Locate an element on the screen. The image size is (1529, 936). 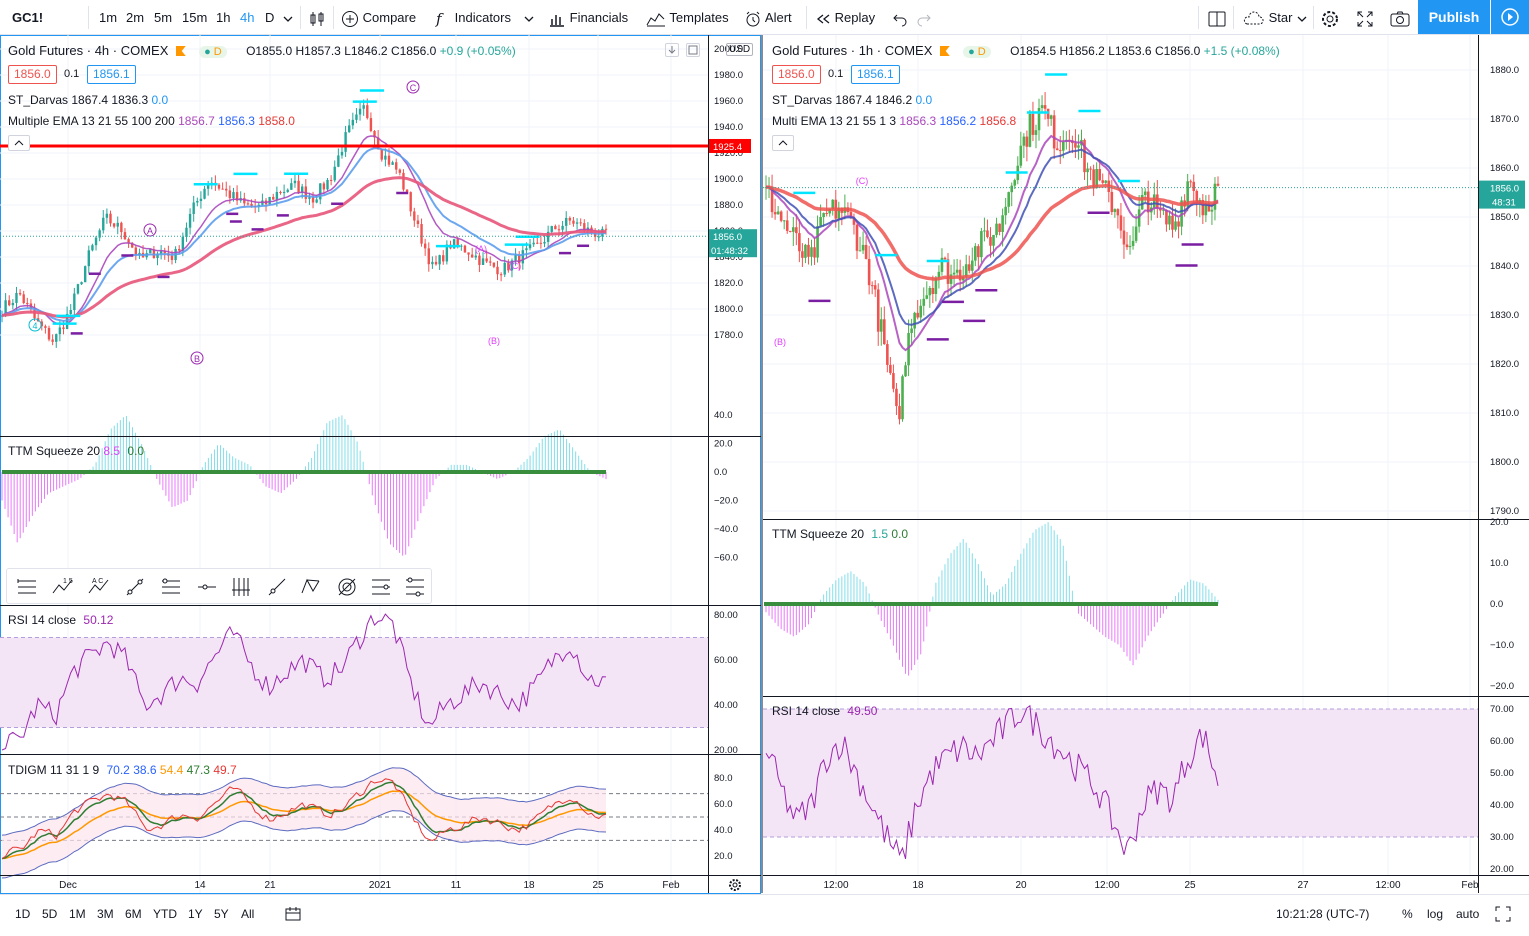
publish-video-button is located at coordinates (1509, 17).